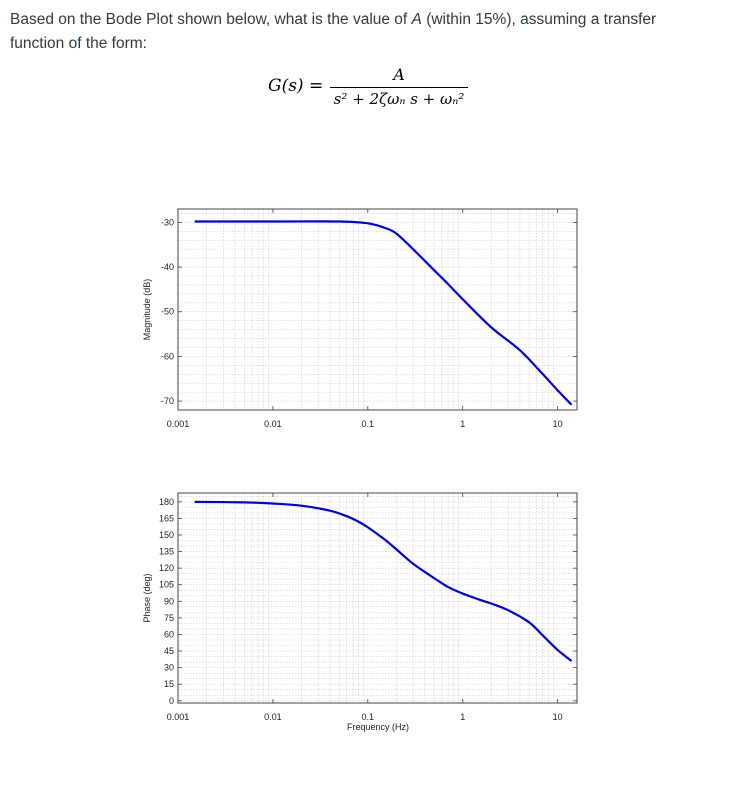 This screenshot has width=730, height=795. Describe the element at coordinates (166, 518) in the screenshot. I see `phase-ytick-label: 165` at that location.